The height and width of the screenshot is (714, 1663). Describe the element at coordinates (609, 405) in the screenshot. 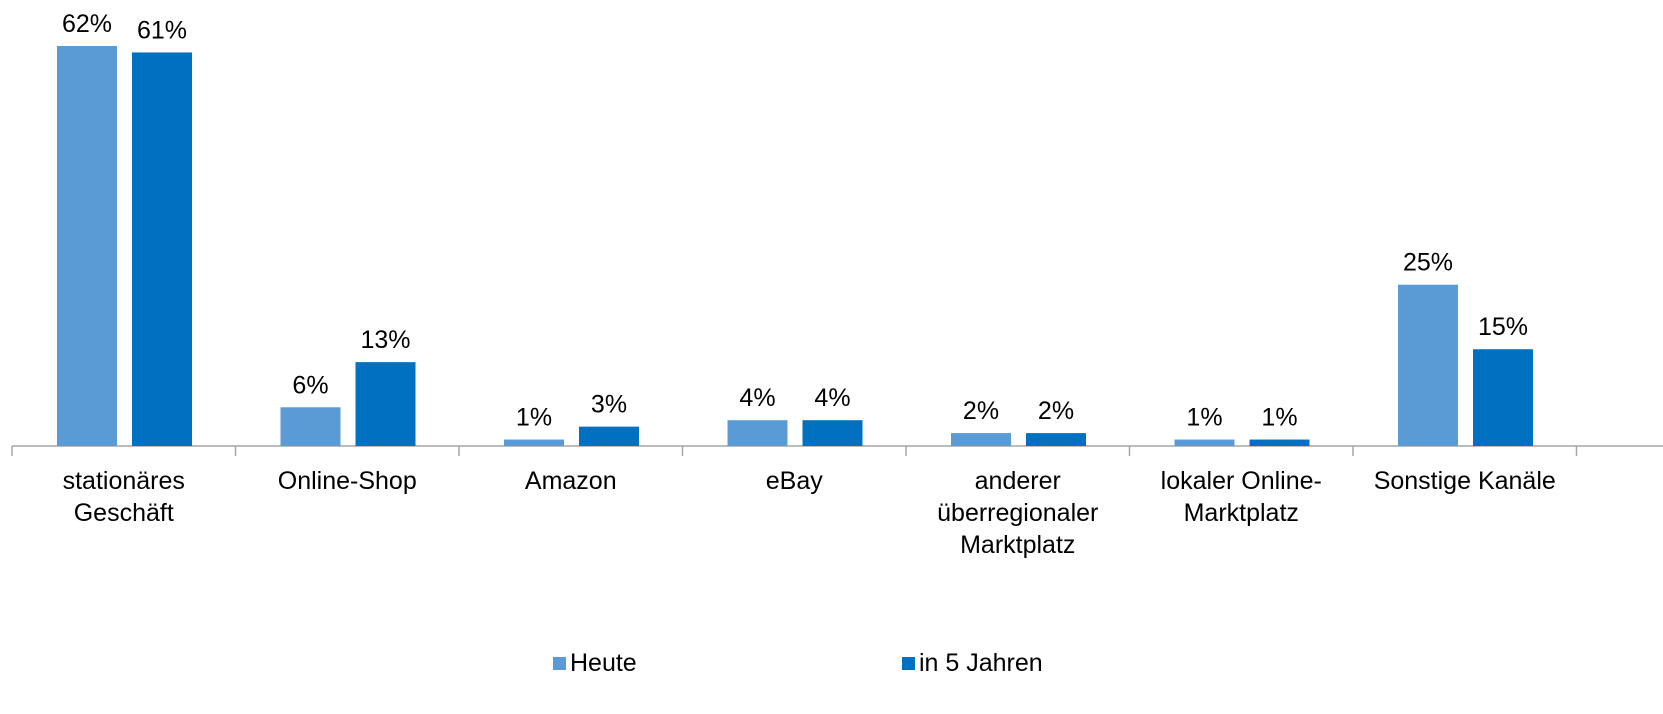

I see `data-label: 3%` at that location.